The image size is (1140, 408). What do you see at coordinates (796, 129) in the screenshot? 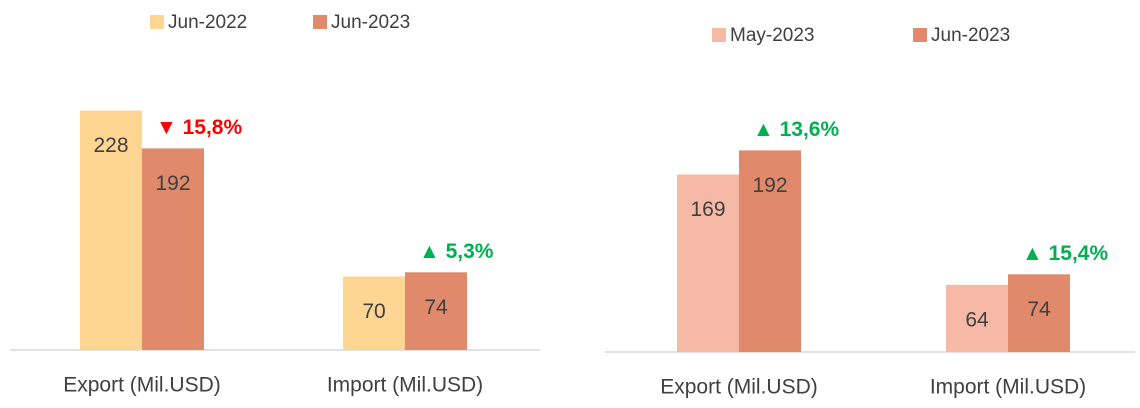
I see `annotation: ▲ 13,6%` at bounding box center [796, 129].